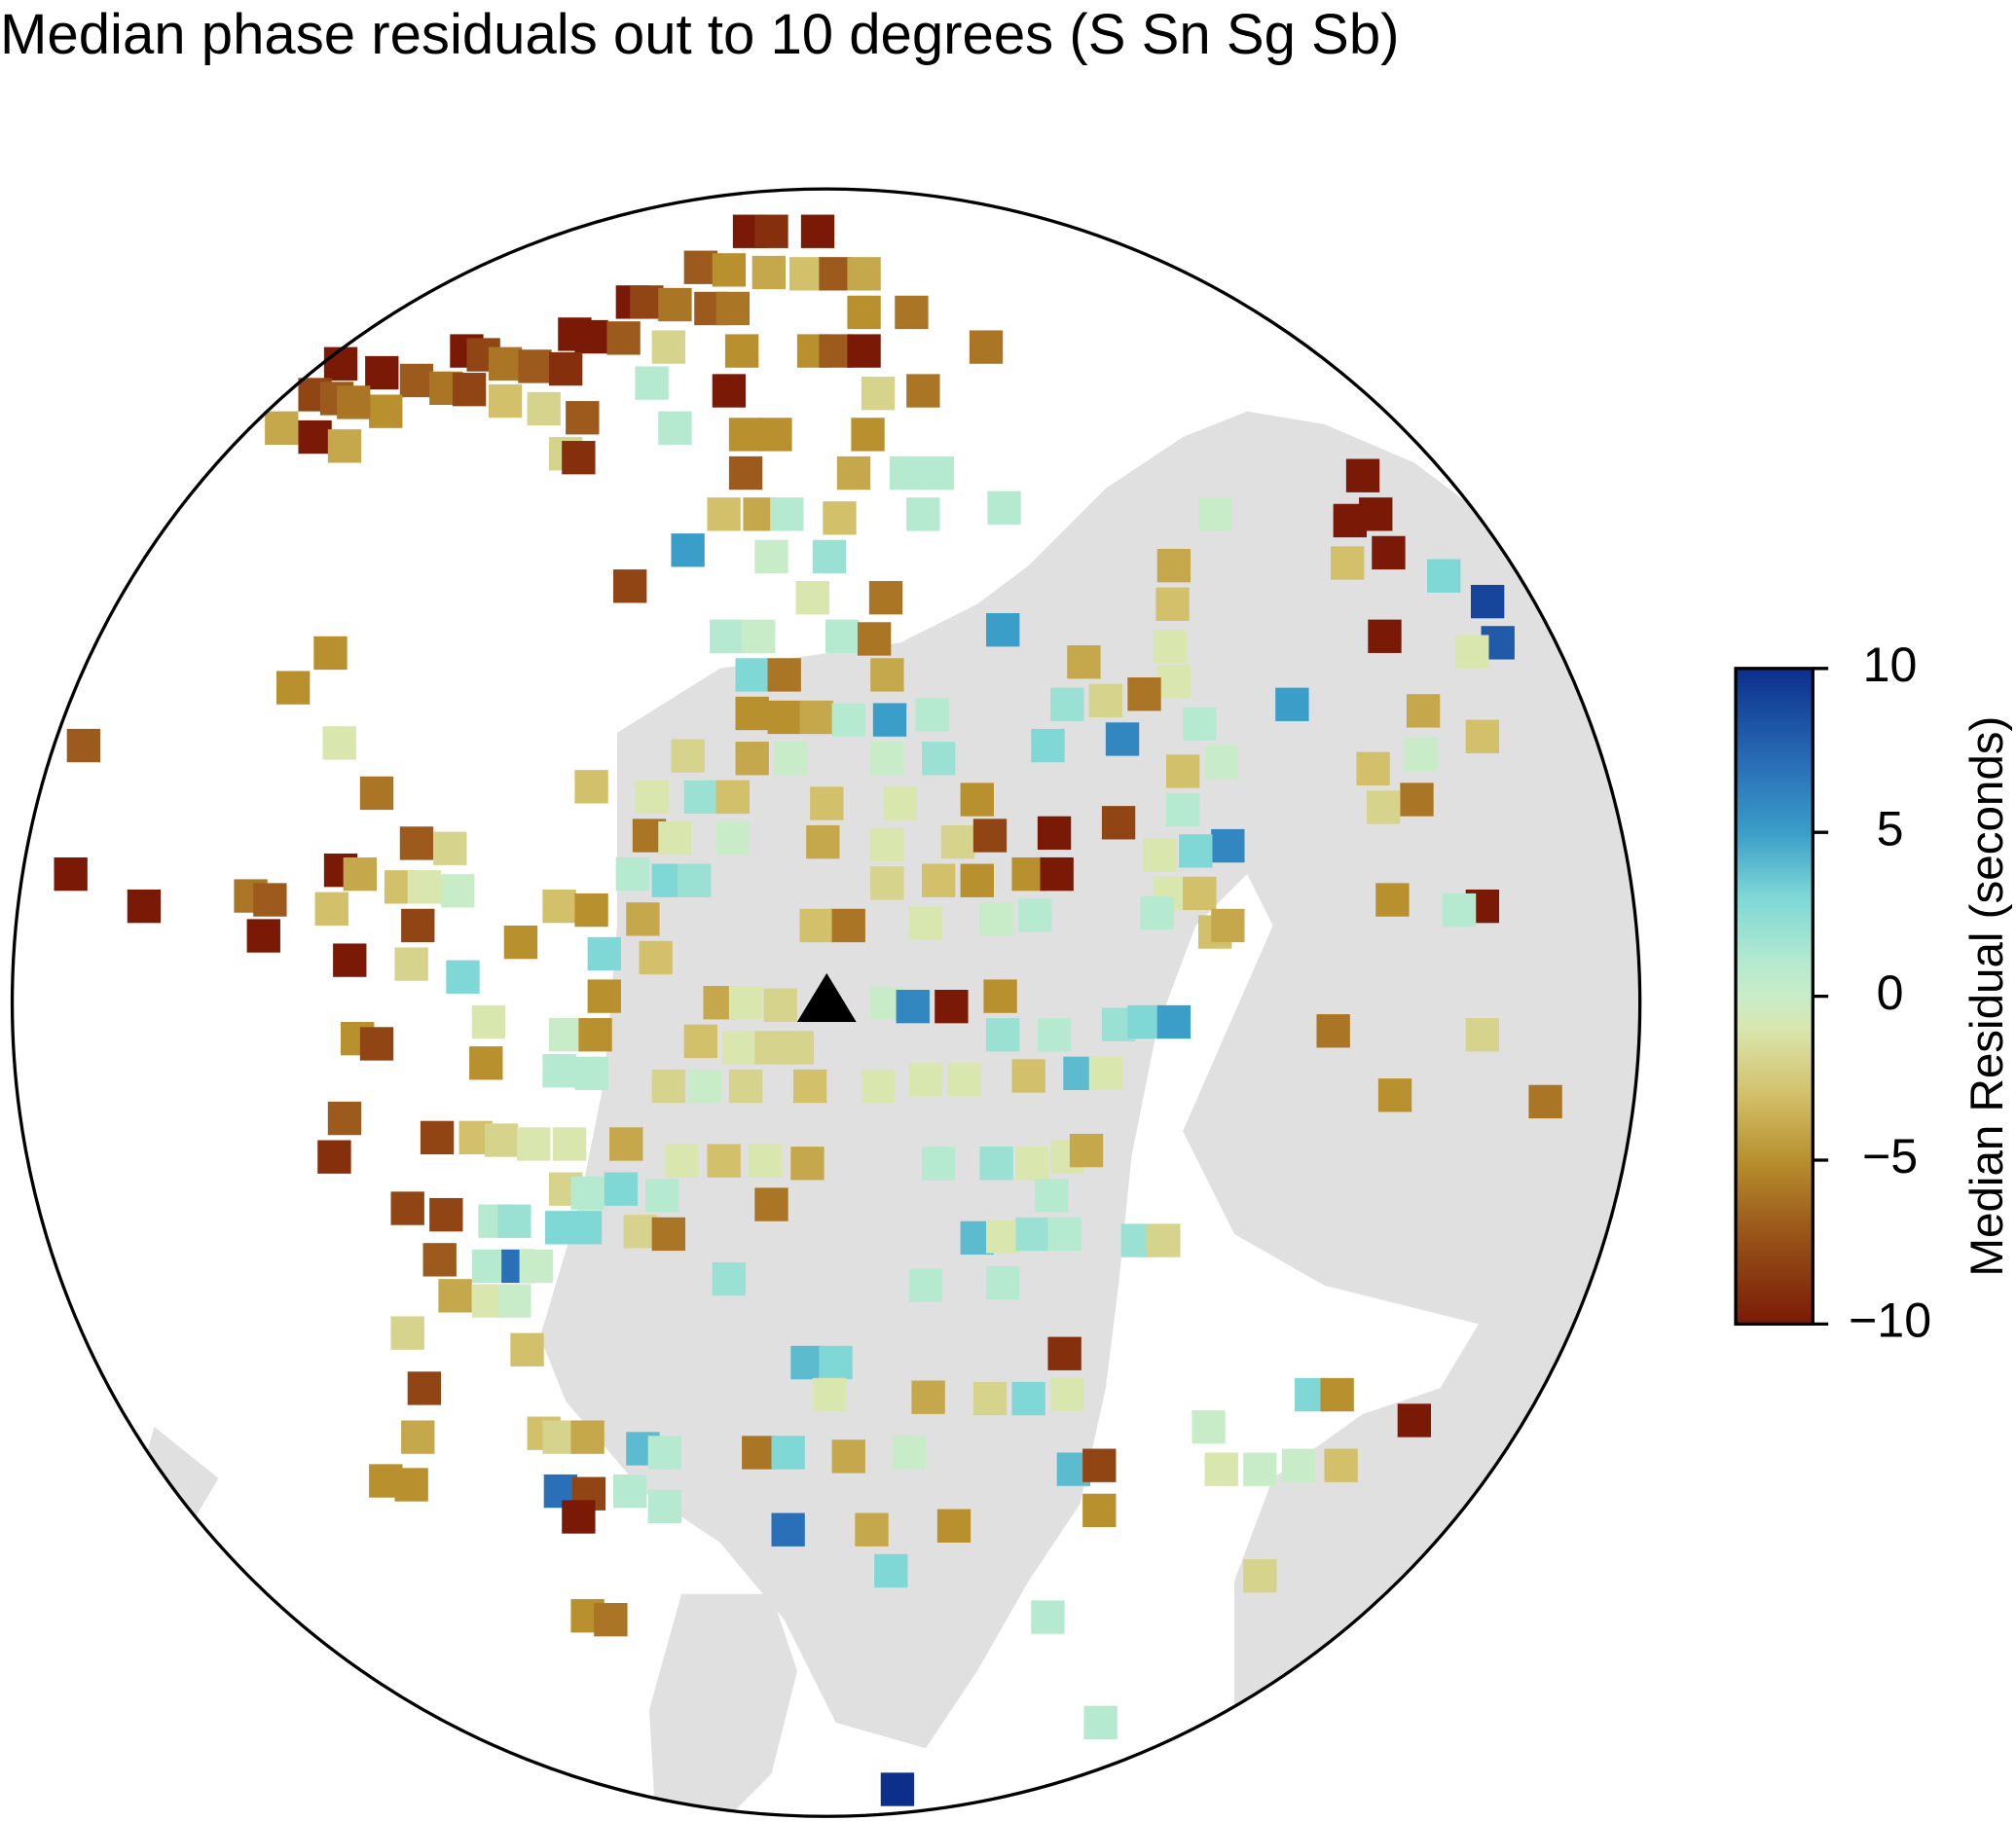  What do you see at coordinates (1890, 992) in the screenshot?
I see `colorbar-tick-label: 0` at bounding box center [1890, 992].